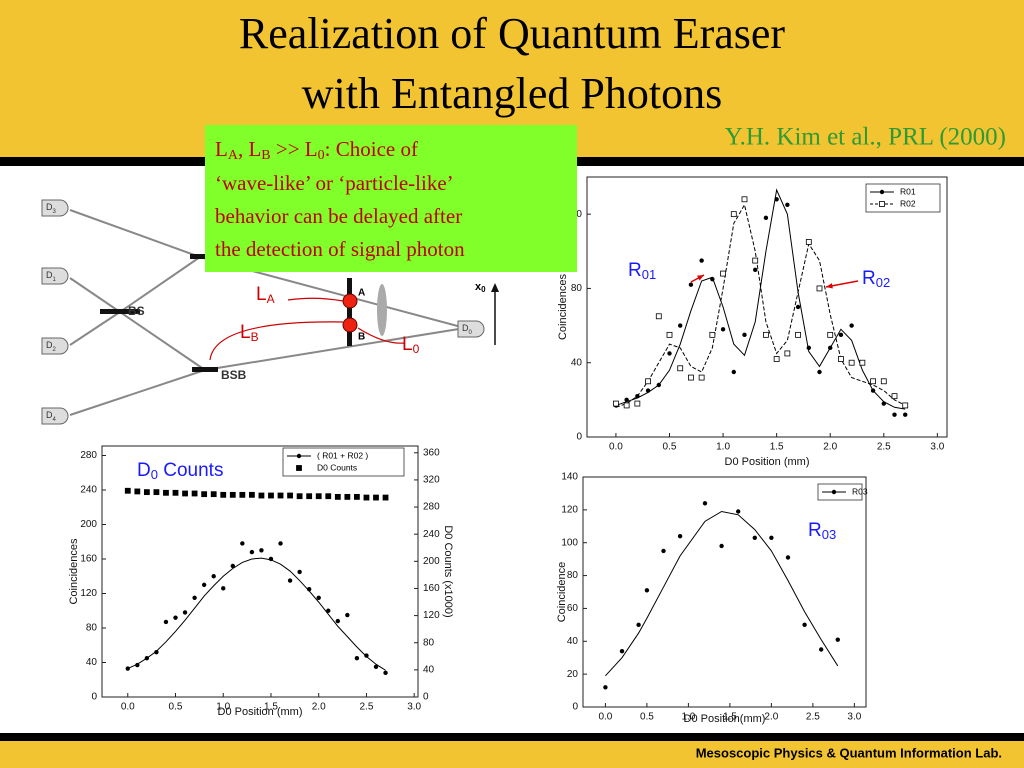 This screenshot has width=1024, height=768. I want to click on y-tick-label: 20, so click(573, 674).